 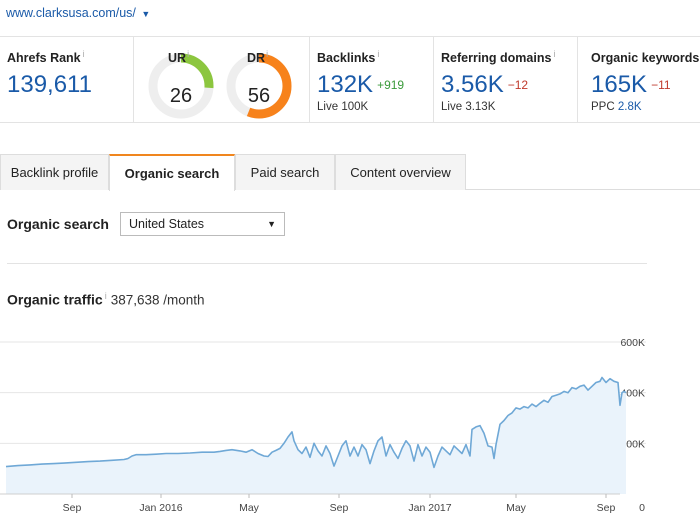 What do you see at coordinates (259, 96) in the screenshot?
I see `dr-value: 56` at bounding box center [259, 96].